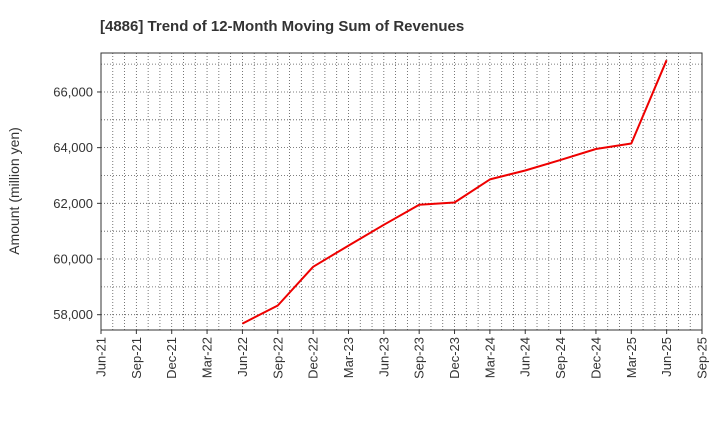  Describe the element at coordinates (631, 357) in the screenshot. I see `x-tick-label: Mar-25` at that location.